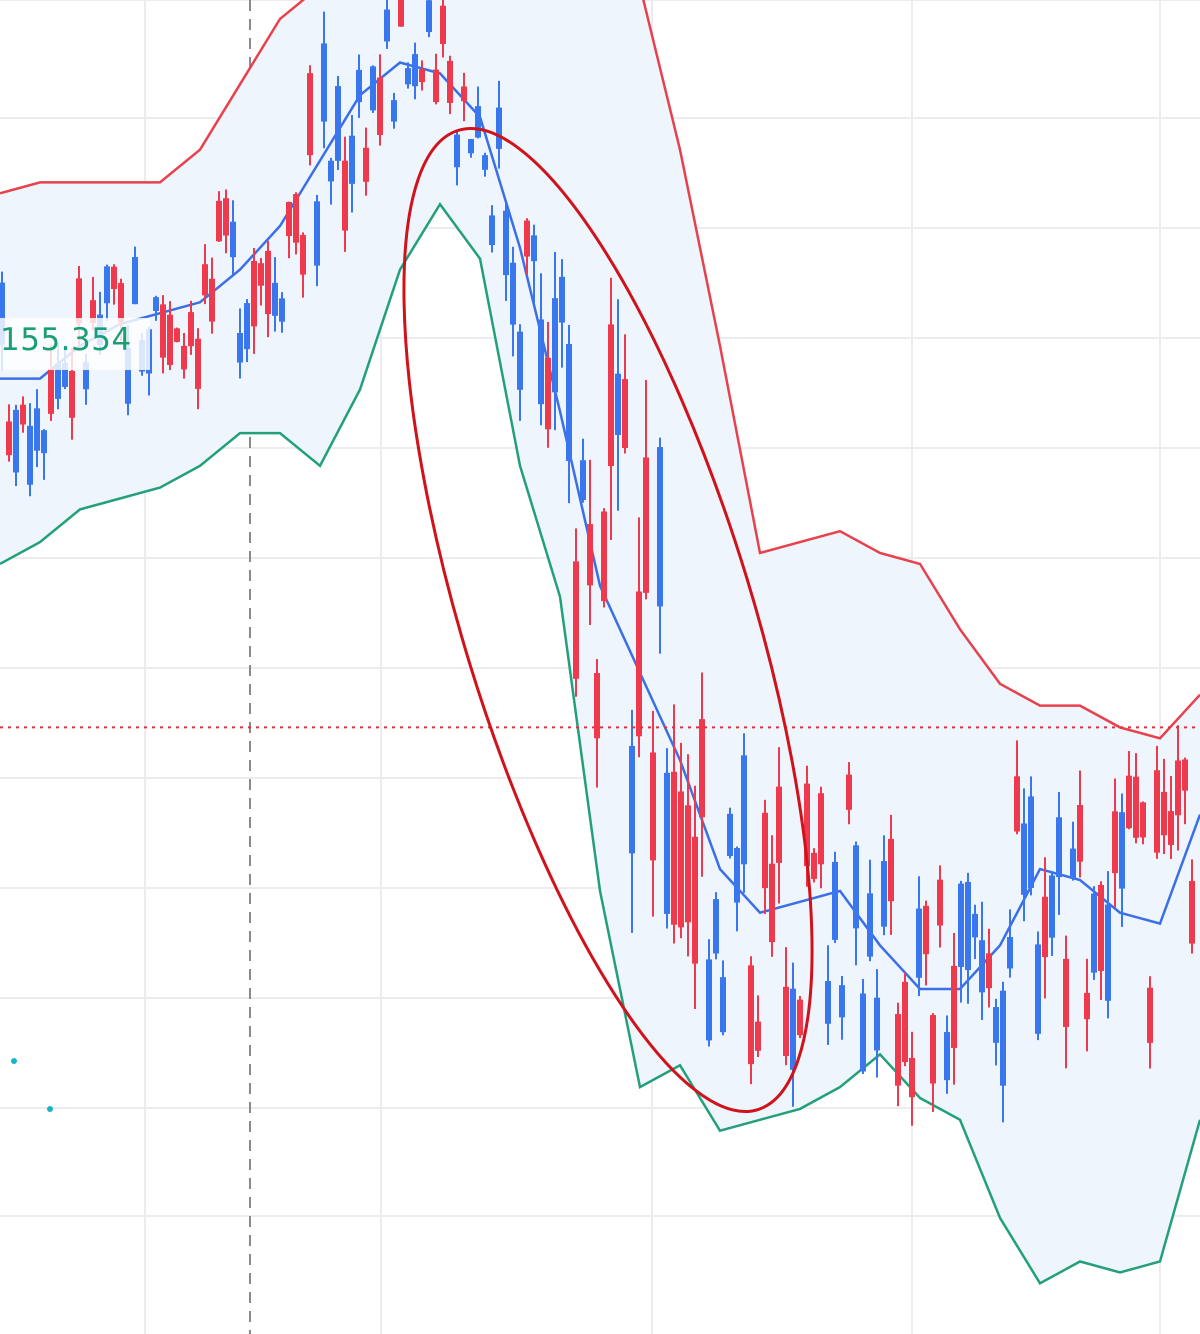 The height and width of the screenshot is (1334, 1200). I want to click on price-label: 155.354, so click(75, 344).